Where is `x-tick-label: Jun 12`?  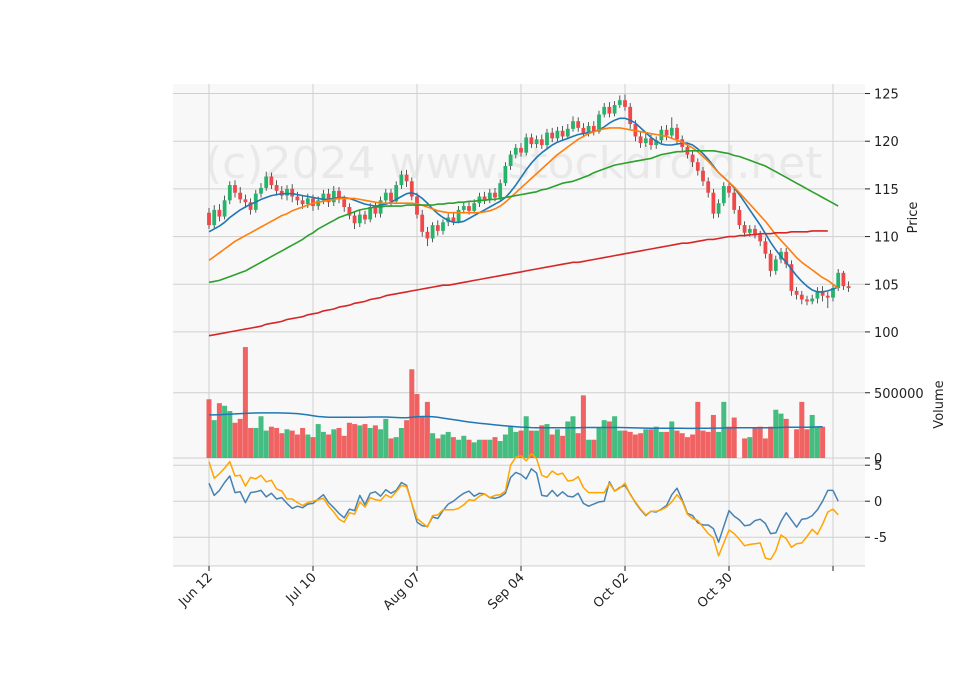 x-tick-label: Jun 12 is located at coordinates (196, 590).